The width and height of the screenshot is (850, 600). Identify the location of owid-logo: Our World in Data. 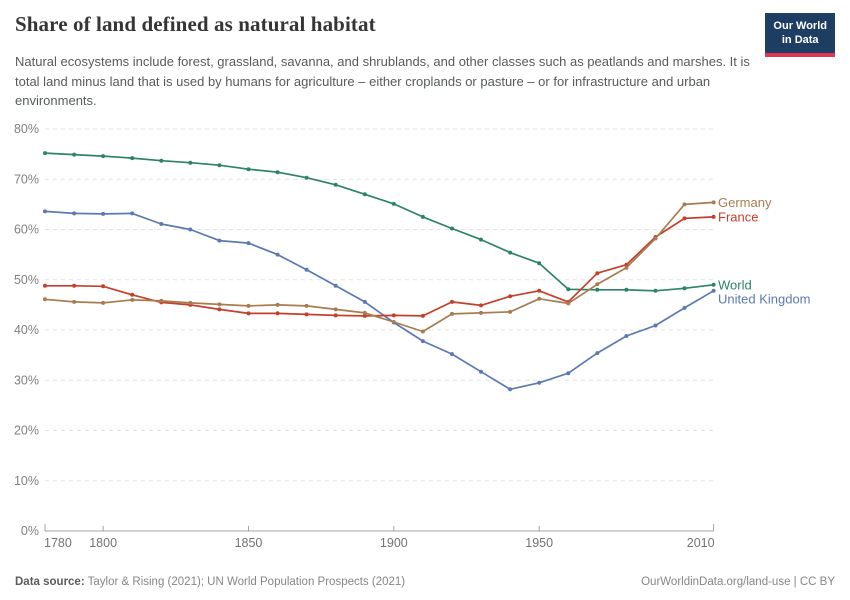
(800, 35).